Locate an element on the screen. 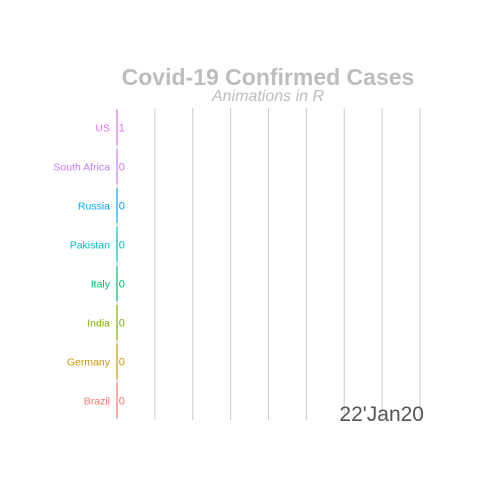  category-label: Italy is located at coordinates (101, 285).